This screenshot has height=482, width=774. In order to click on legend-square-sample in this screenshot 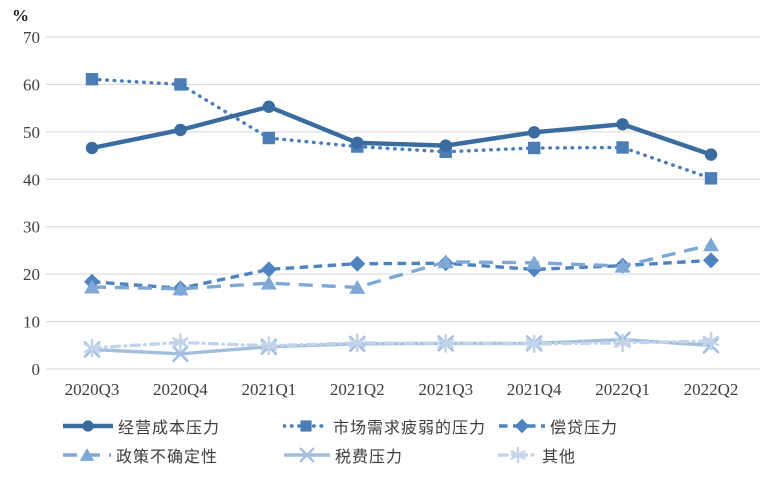, I will do `click(306, 426)`.